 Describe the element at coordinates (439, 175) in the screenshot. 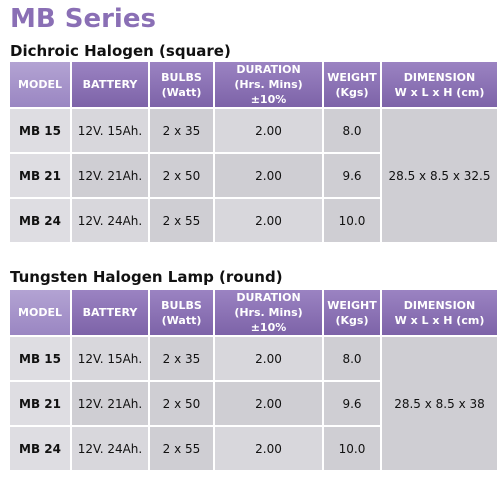

I see `dimension-cell: 28.5 x 8.5 x 32.5` at that location.